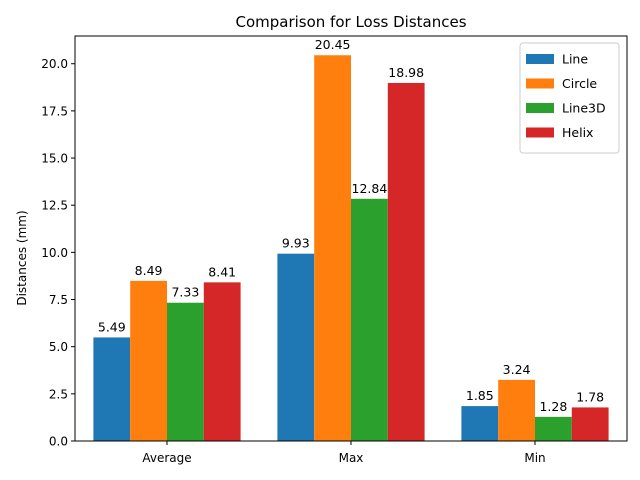  Describe the element at coordinates (54, 253) in the screenshot. I see `y-tick-label: 10.0` at that location.